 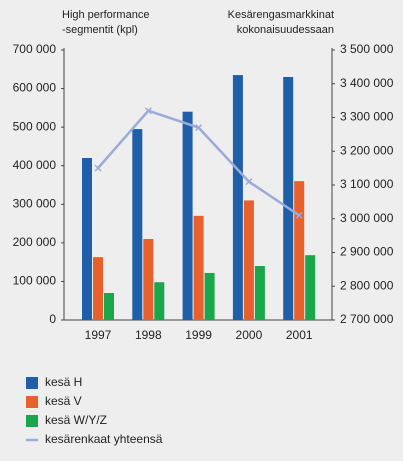 What do you see at coordinates (367, 285) in the screenshot?
I see `y2-tick-label: 2 800 000` at bounding box center [367, 285].